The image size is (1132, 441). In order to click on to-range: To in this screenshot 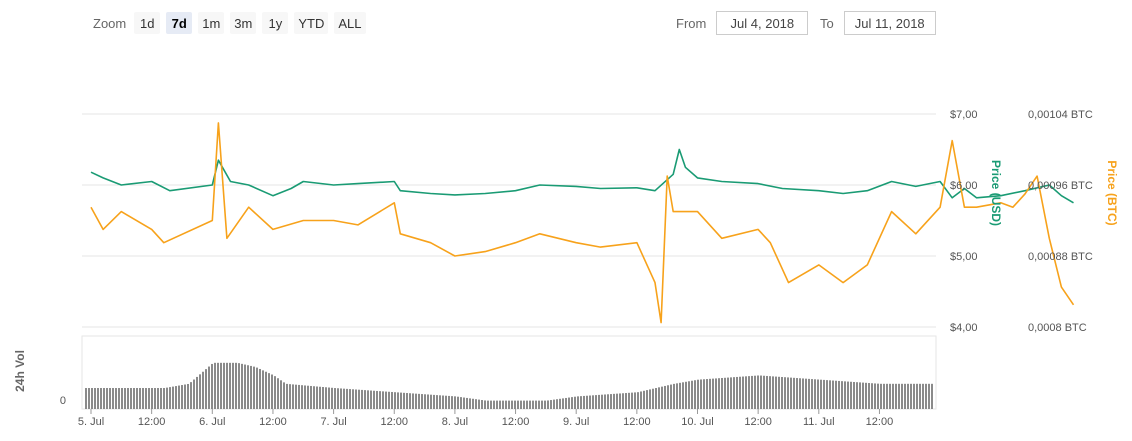, I will do `click(878, 23)`.